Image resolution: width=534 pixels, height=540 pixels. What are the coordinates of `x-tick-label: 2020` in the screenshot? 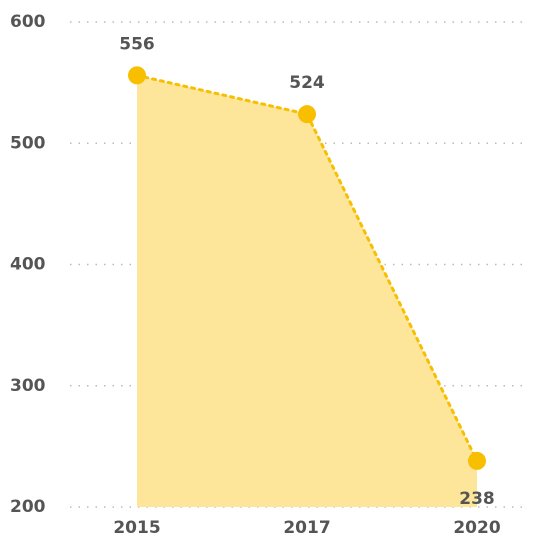 It's located at (476, 528).